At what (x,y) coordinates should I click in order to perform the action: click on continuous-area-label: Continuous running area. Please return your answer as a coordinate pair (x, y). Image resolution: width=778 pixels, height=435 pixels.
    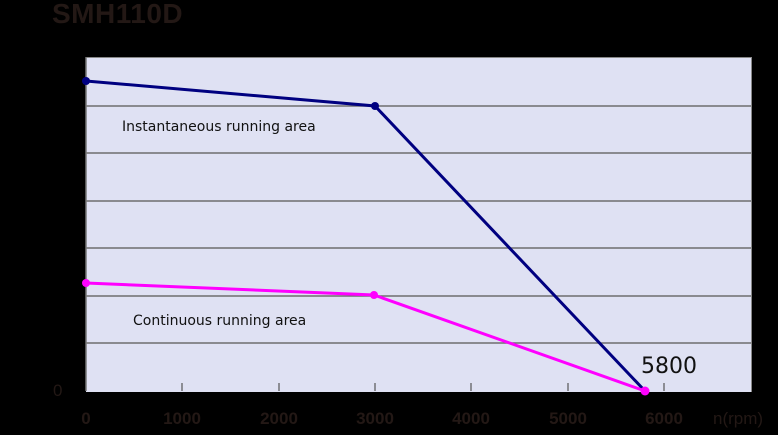
    Looking at the image, I should click on (220, 321).